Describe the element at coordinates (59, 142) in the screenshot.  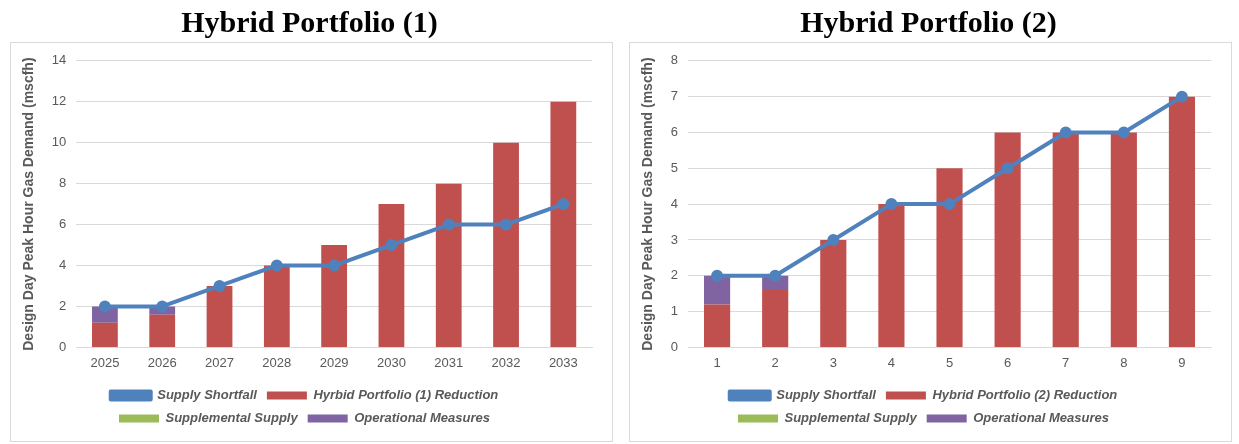
I see `y-tick-label: 10` at that location.